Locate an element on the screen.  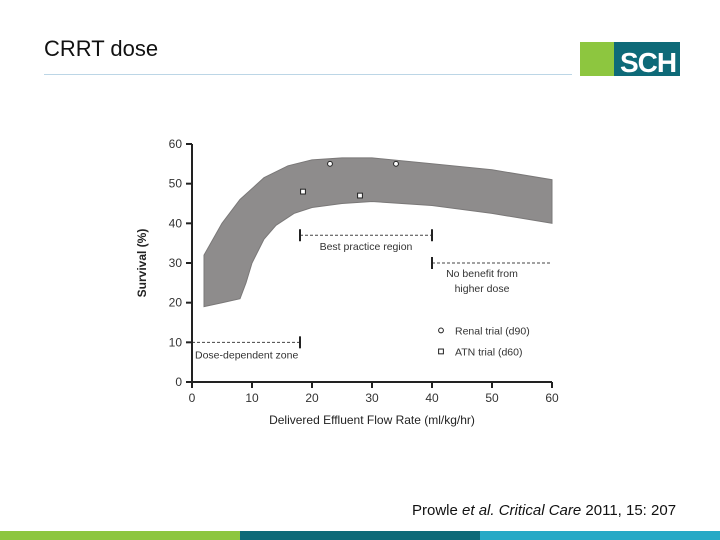
survival-band is located at coordinates (378, 232).